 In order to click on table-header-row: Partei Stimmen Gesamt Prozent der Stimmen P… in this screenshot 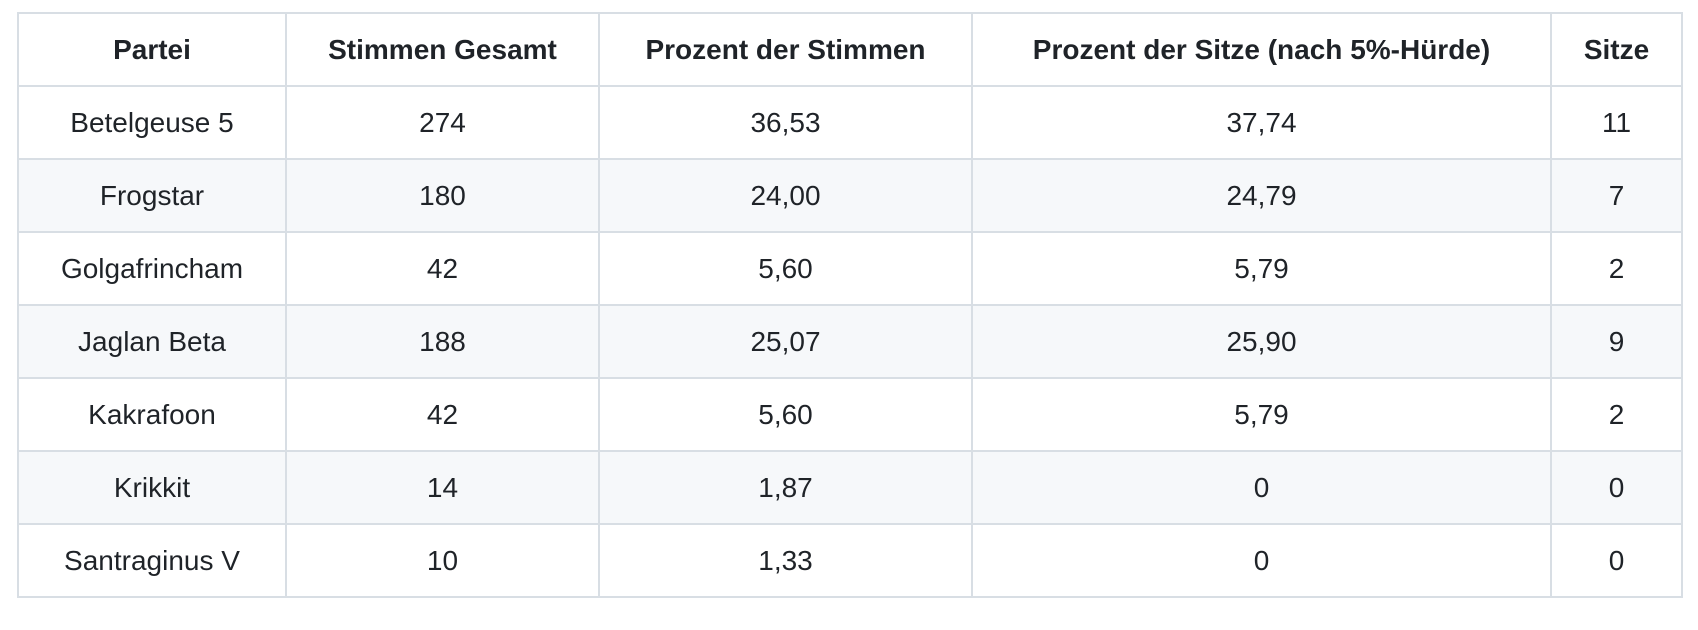, I will do `click(850, 49)`.